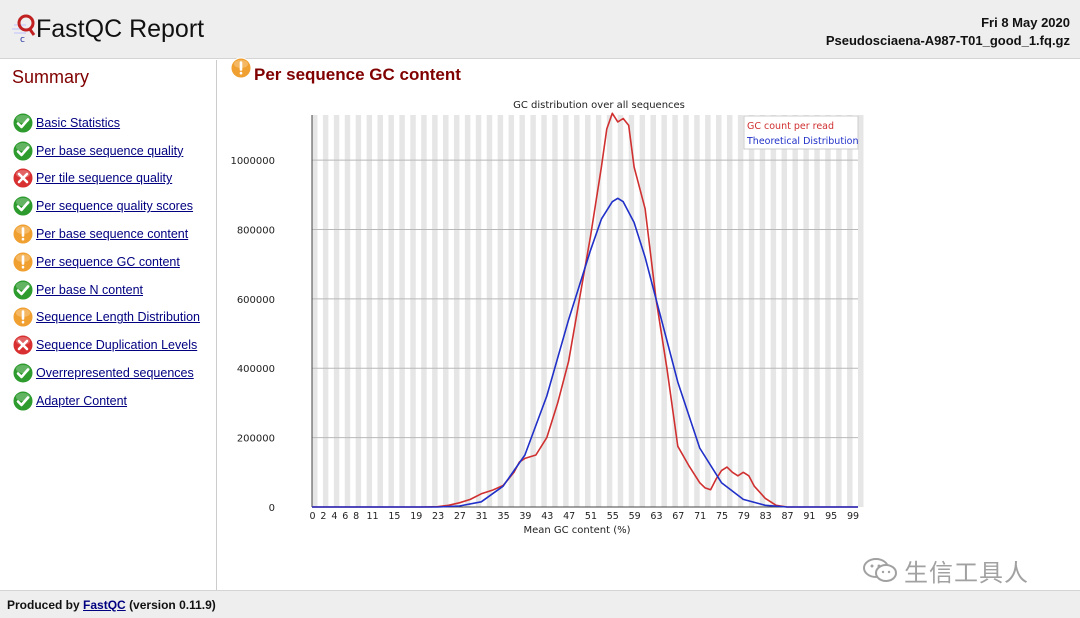 The height and width of the screenshot is (618, 1080). I want to click on nav-item-overrepresented-sequences: Overrepresented sequences, so click(106, 373).